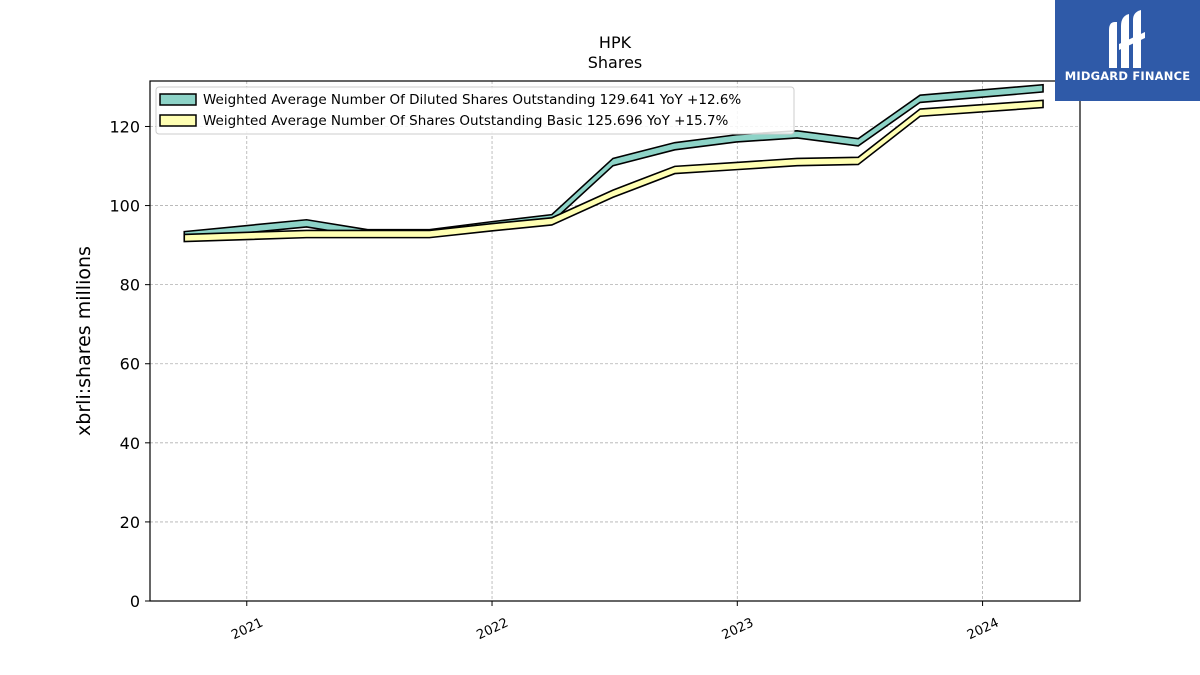 This screenshot has width=1200, height=675. I want to click on legend-frame, so click(475, 110).